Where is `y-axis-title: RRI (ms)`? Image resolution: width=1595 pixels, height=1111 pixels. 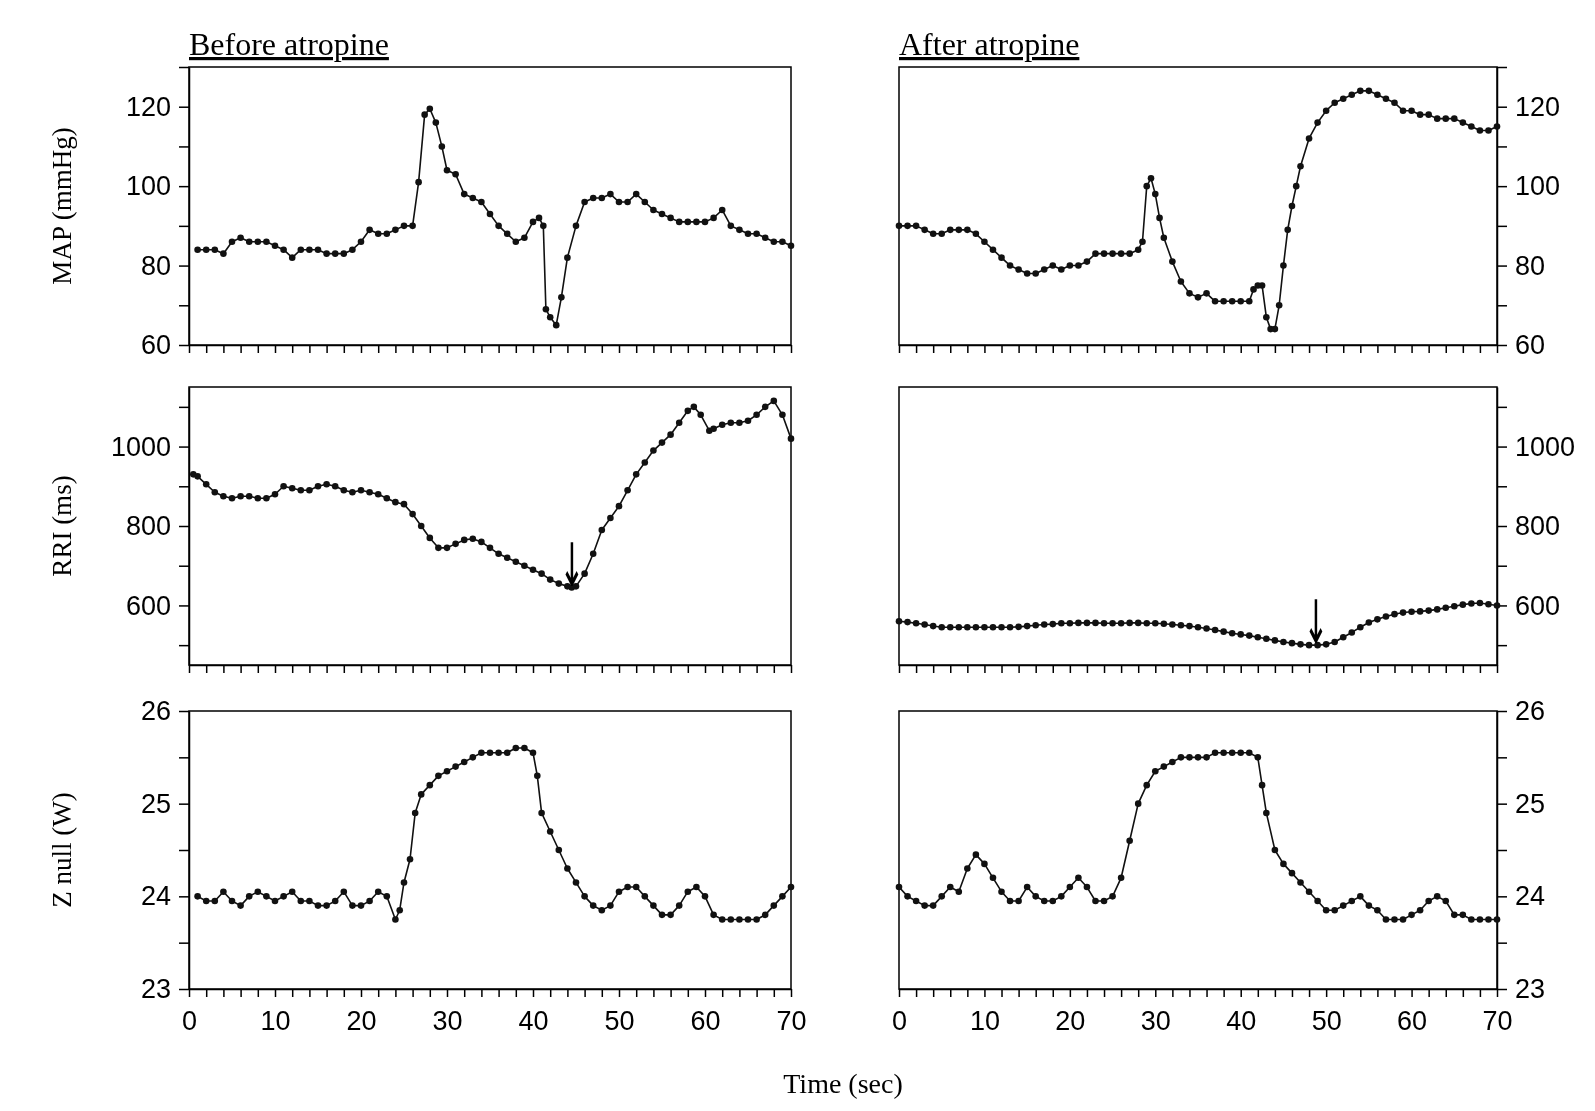
y-axis-title: RRI (ms) is located at coordinates (62, 526).